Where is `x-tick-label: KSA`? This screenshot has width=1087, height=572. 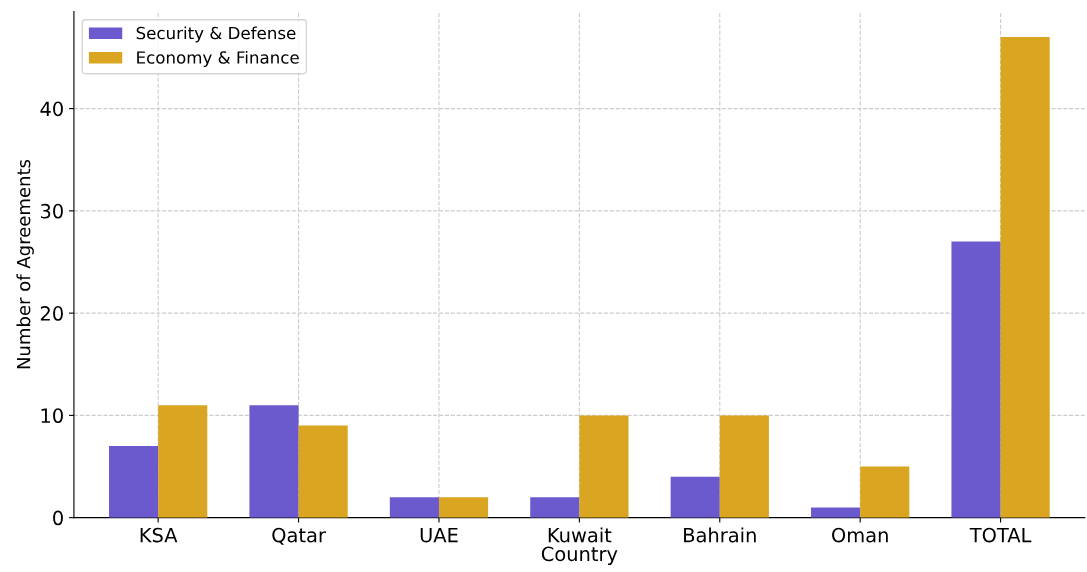
x-tick-label: KSA is located at coordinates (159, 535).